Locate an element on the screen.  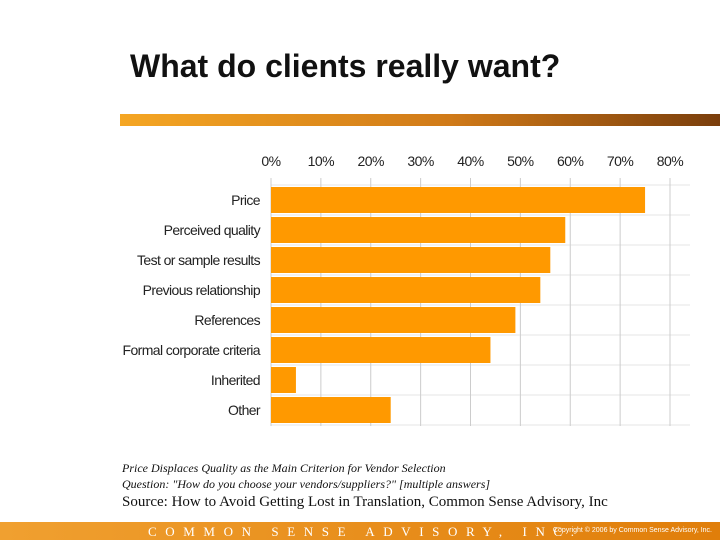
title-underline-bar is located at coordinates (420, 120).